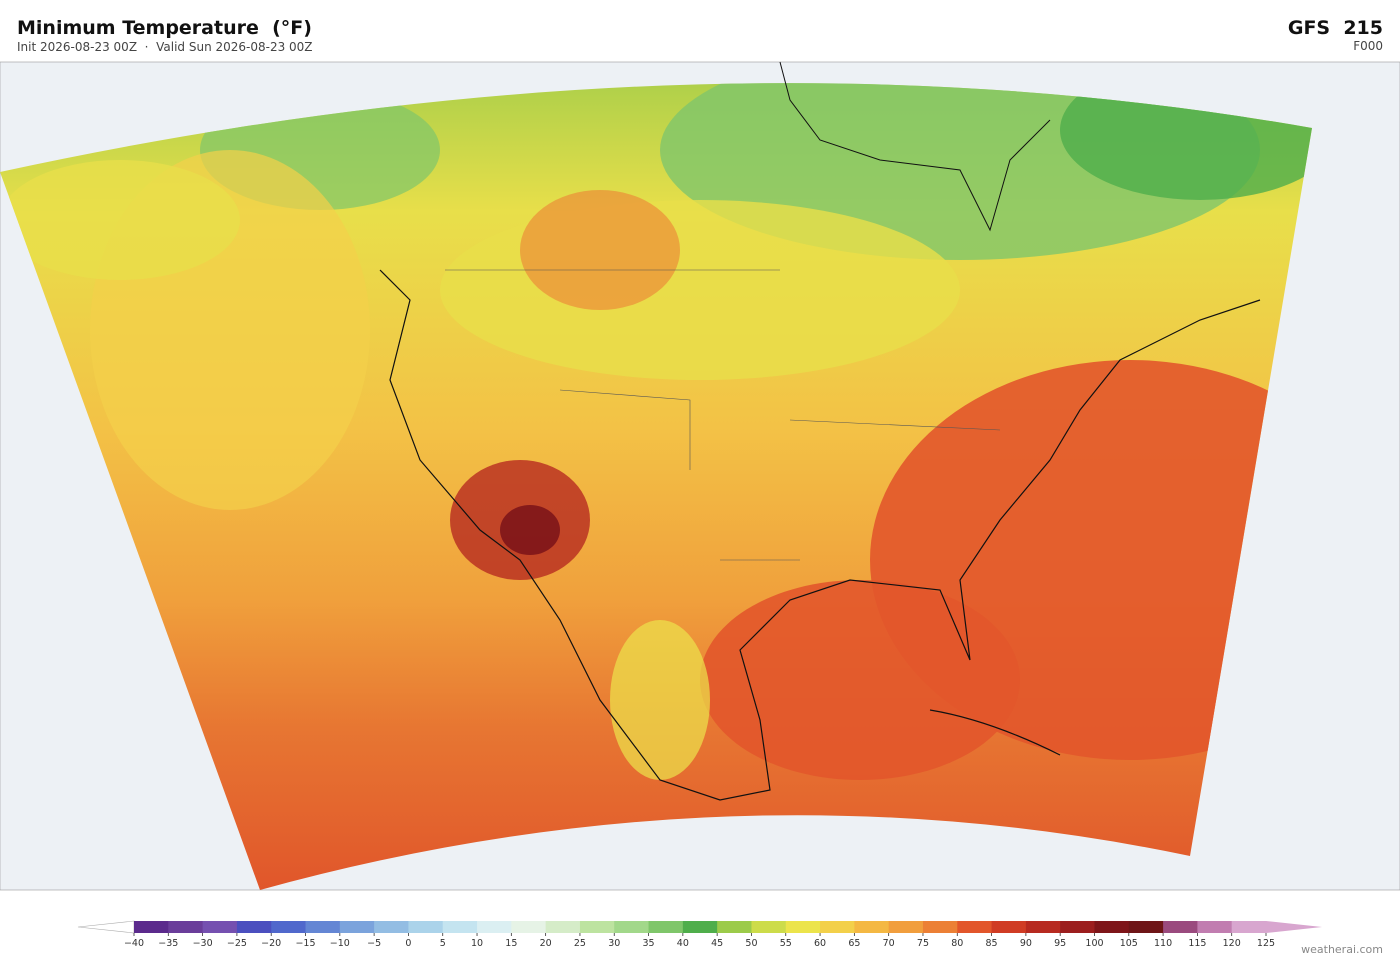  I want to click on colorbar-tick-label: 95, so click(1060, 943).